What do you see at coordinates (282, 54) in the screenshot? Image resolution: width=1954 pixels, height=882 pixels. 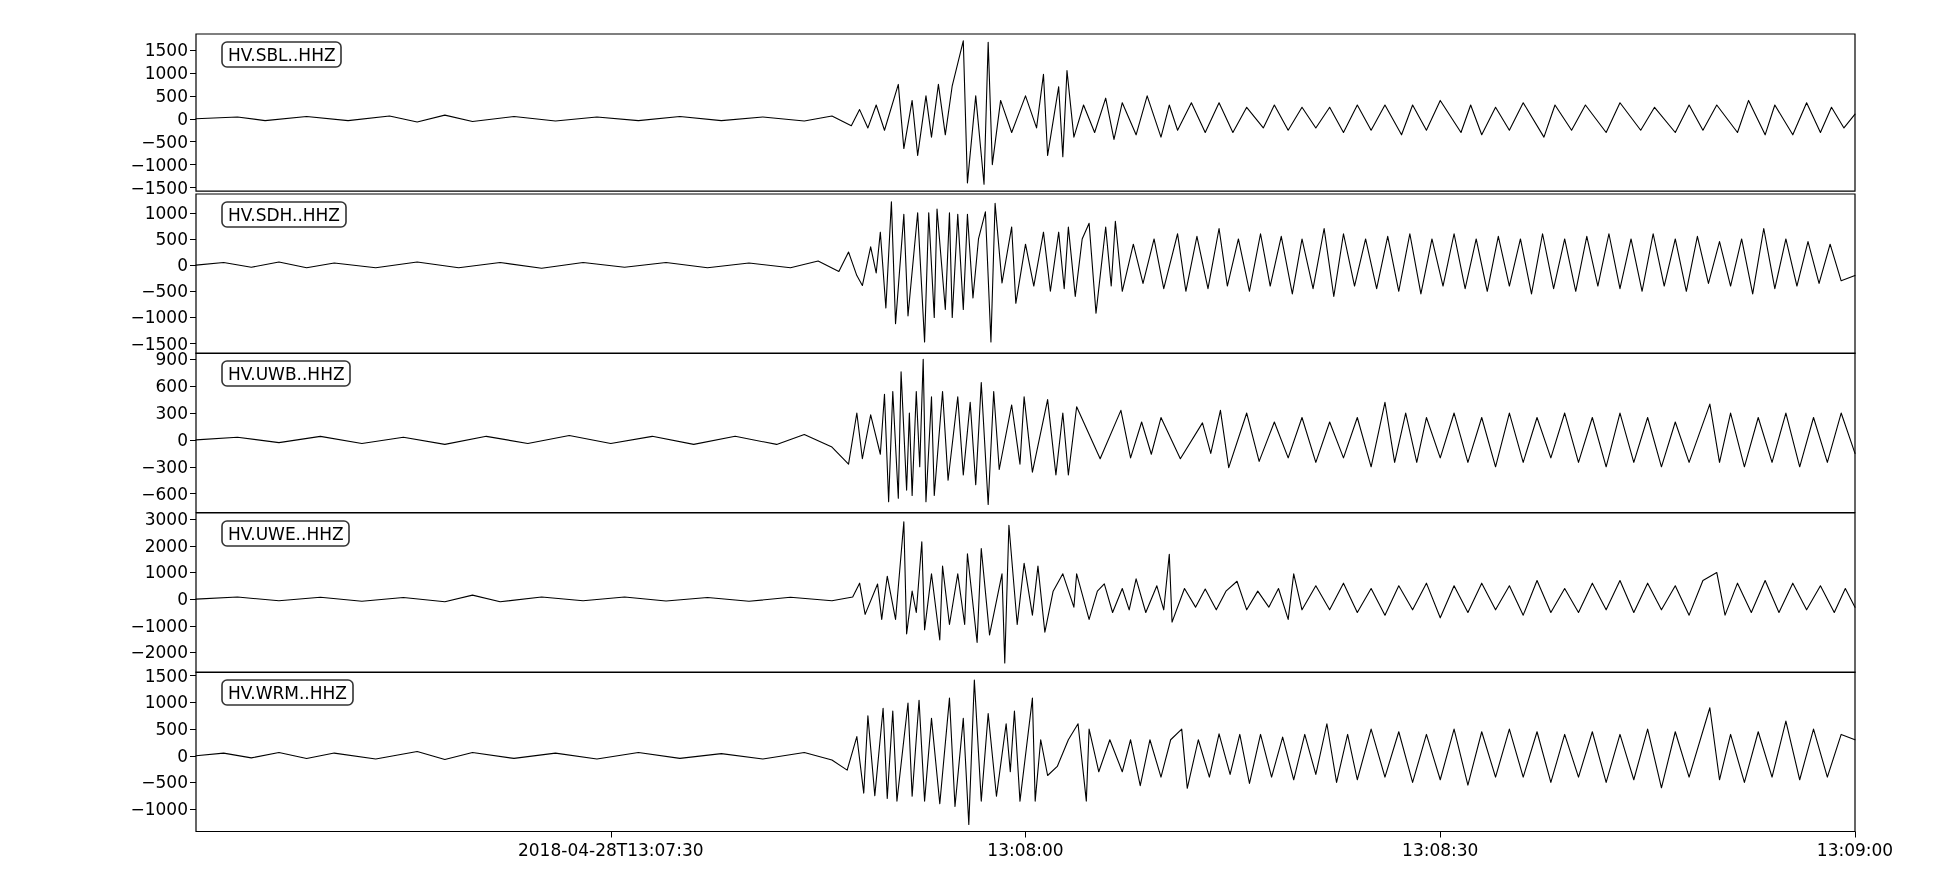 I see `annotation: HV.SBL..HHZ` at bounding box center [282, 54].